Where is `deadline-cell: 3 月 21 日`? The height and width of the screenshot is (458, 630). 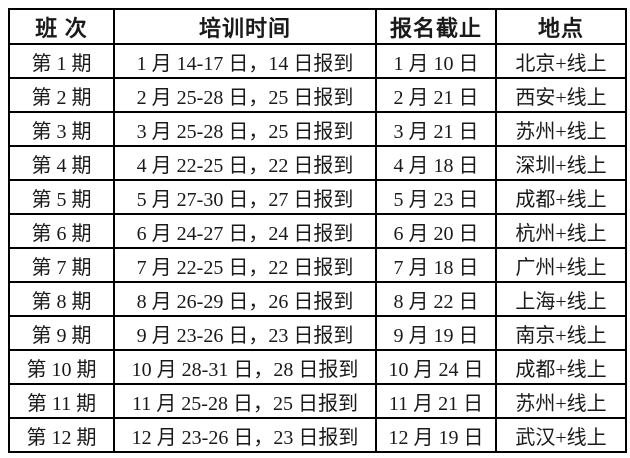
deadline-cell: 3 月 21 日 is located at coordinates (436, 129).